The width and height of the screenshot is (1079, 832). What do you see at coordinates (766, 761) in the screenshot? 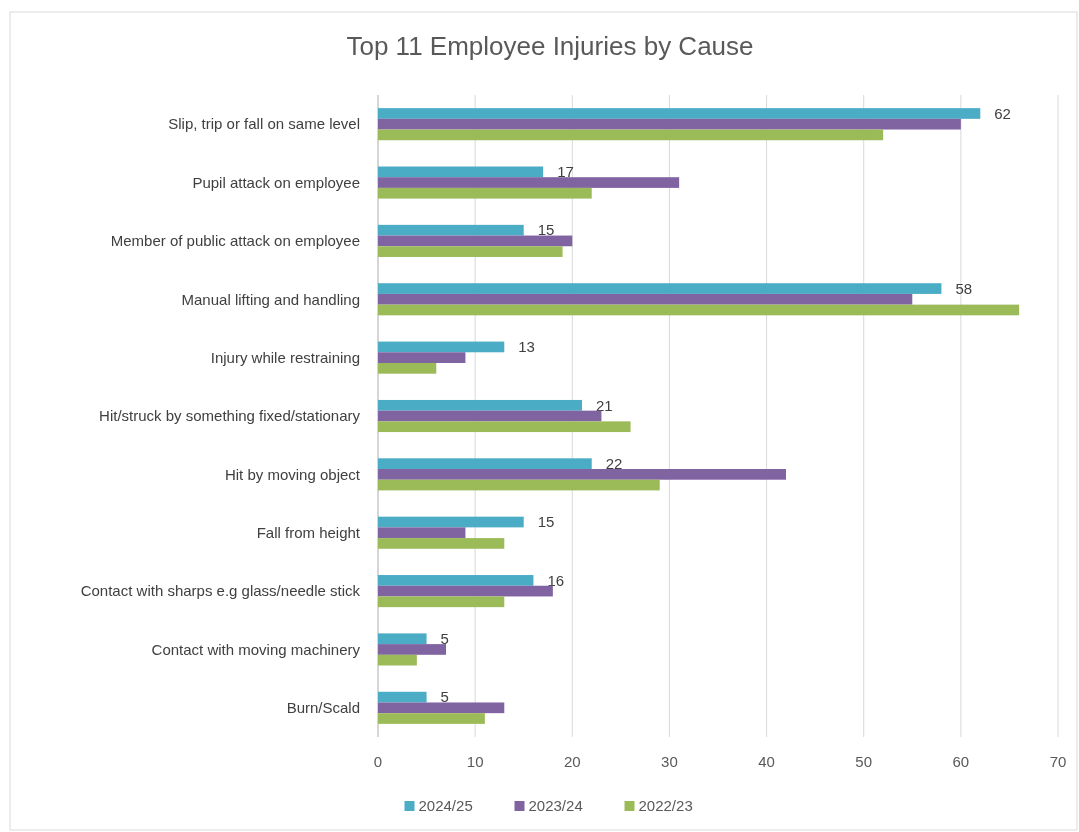
I see `x-tick-label: 40` at bounding box center [766, 761].